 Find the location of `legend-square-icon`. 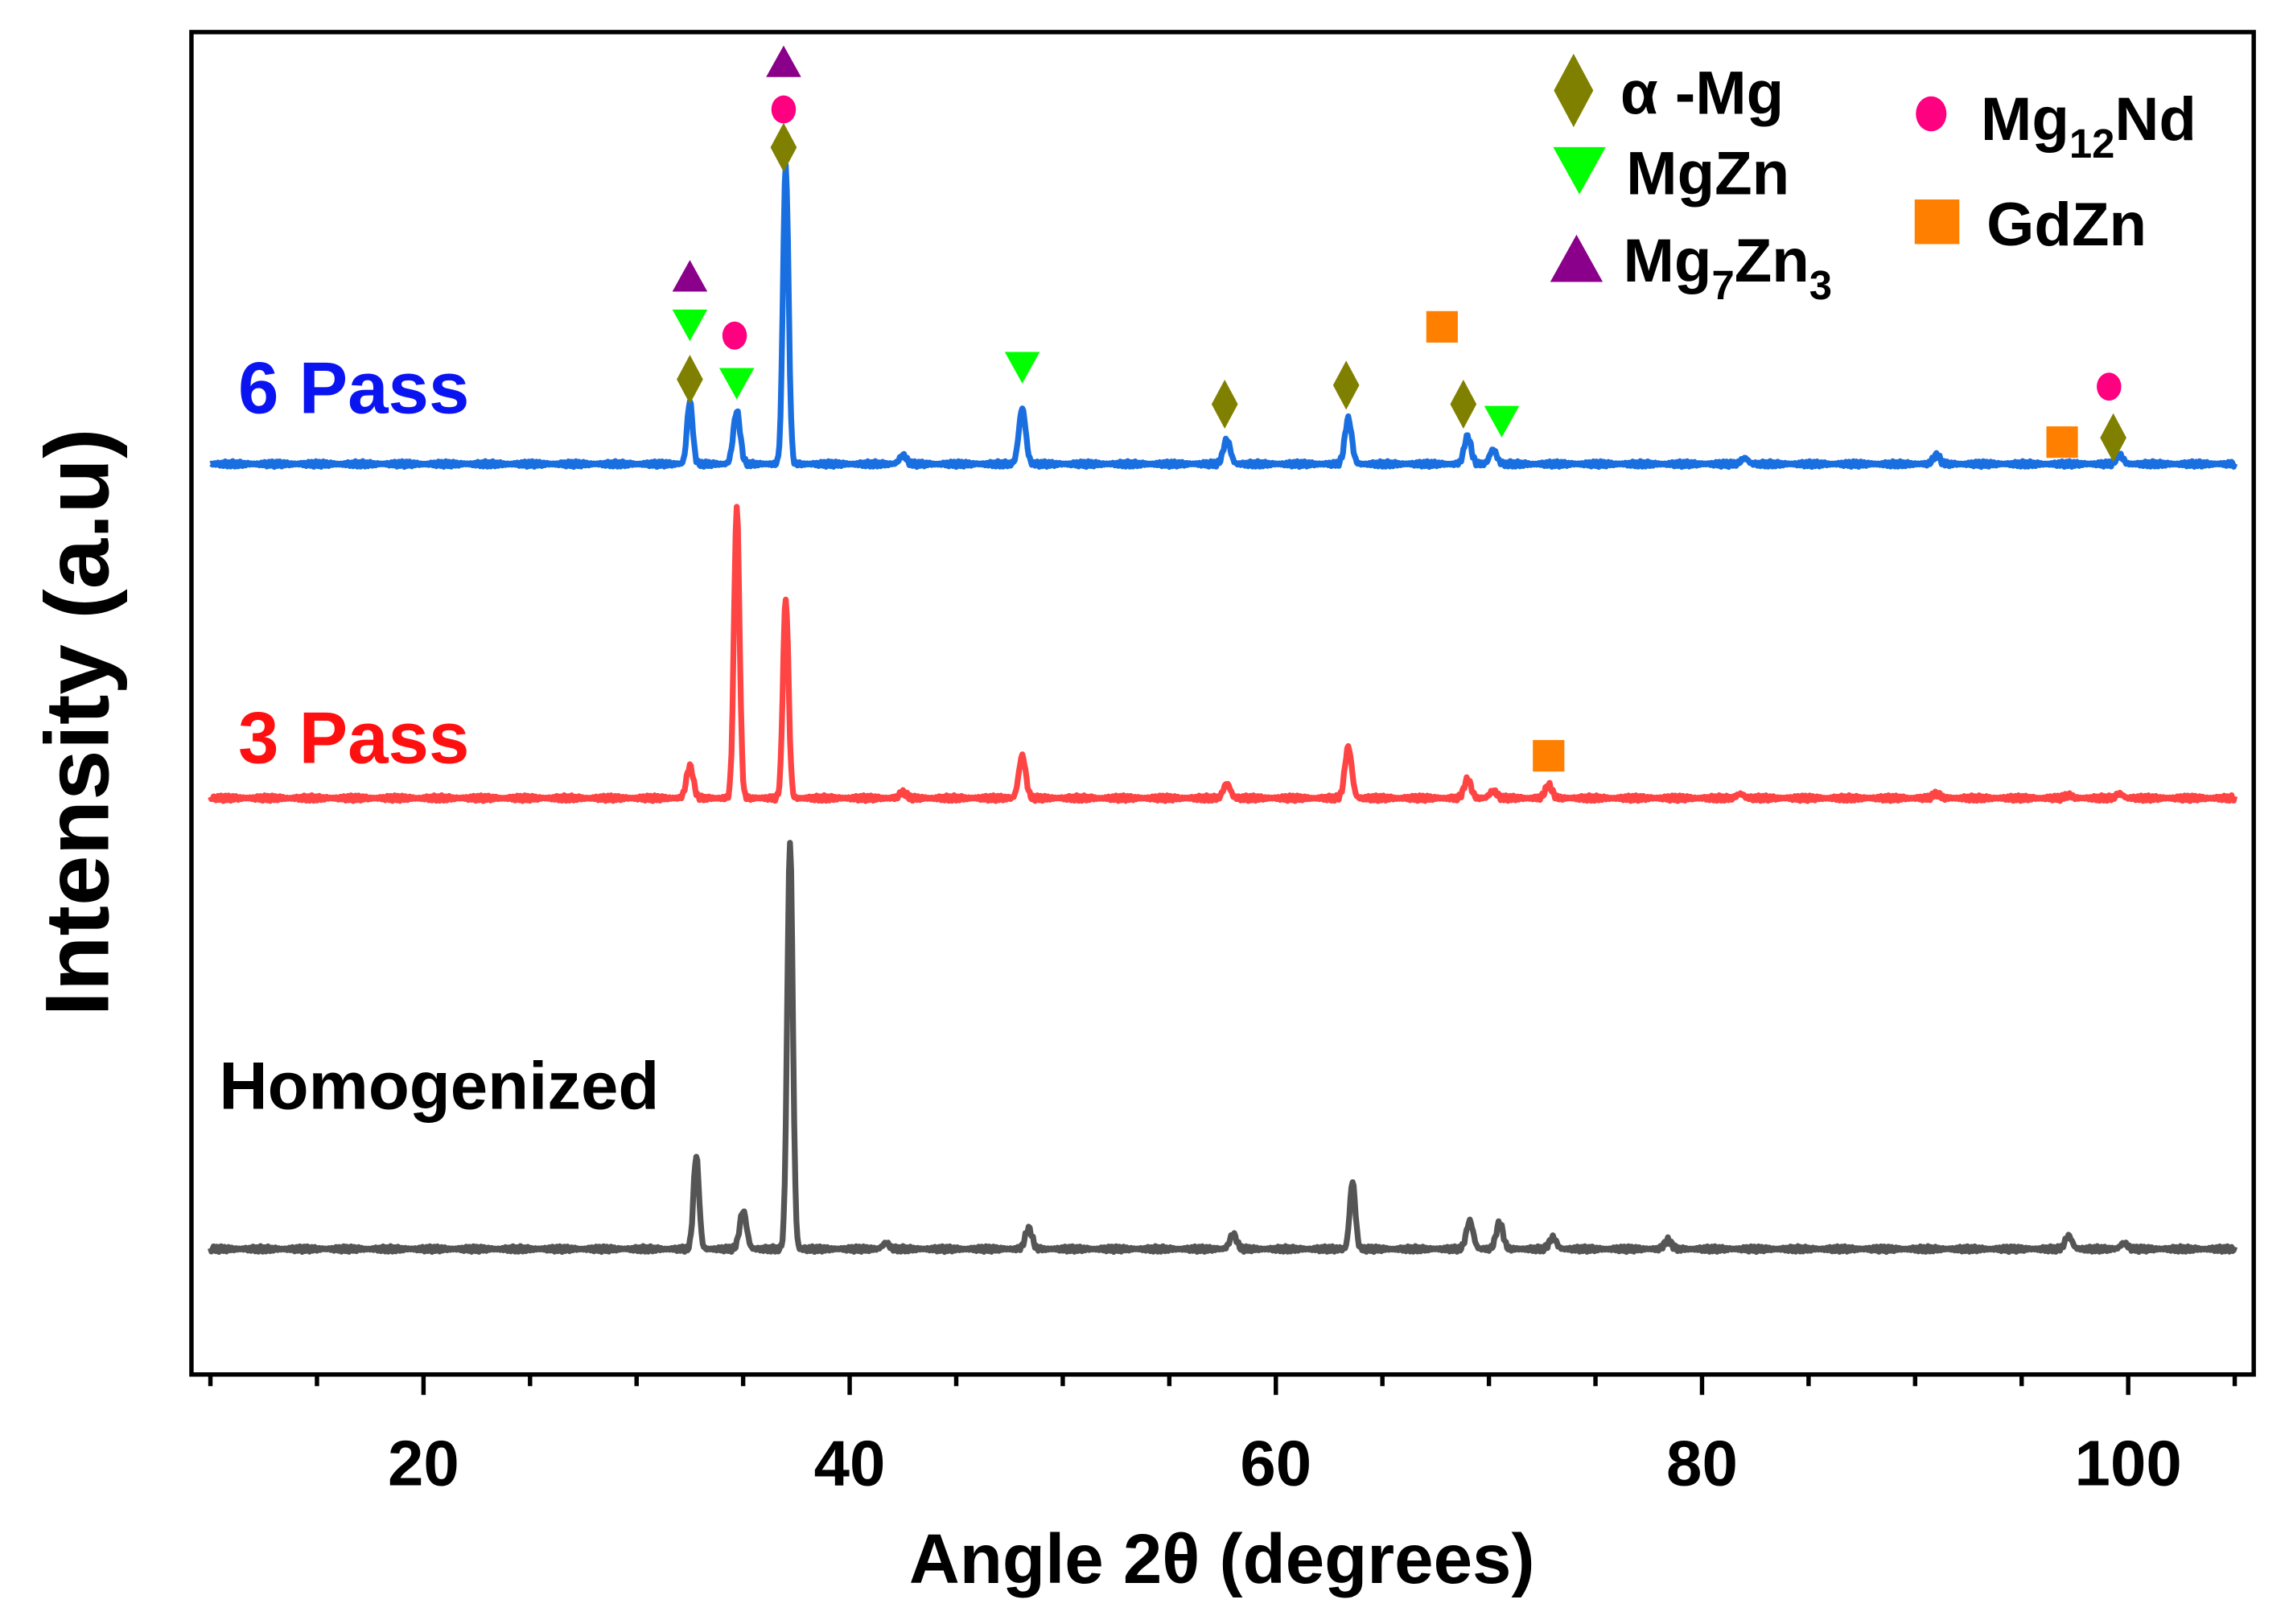

legend-square-icon is located at coordinates (1937, 222).